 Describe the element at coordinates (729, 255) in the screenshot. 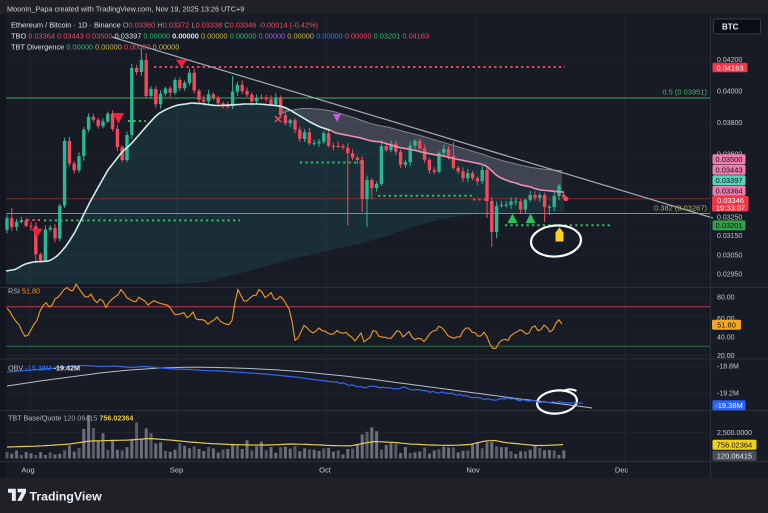

I see `svg-text: 0.03050` at that location.